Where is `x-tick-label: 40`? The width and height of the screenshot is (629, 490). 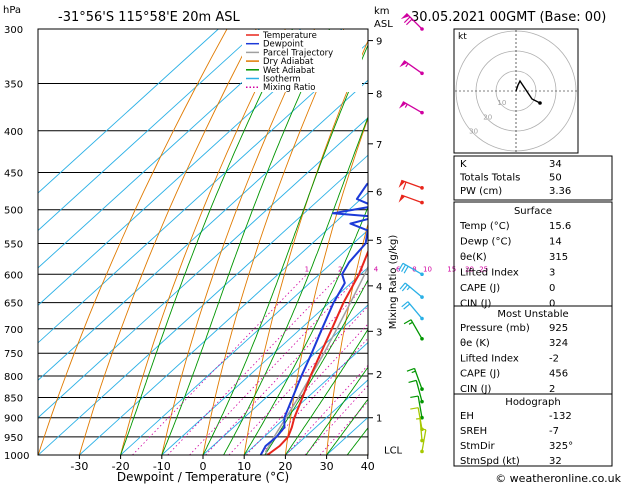 x-tick-label: 40 is located at coordinates (368, 466).